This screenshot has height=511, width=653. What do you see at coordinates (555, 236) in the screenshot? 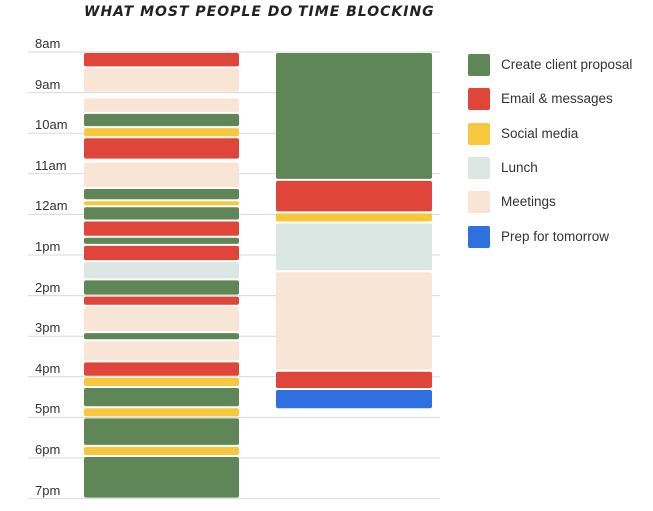
I see `legend-label: Prep for tomorrow` at bounding box center [555, 236].